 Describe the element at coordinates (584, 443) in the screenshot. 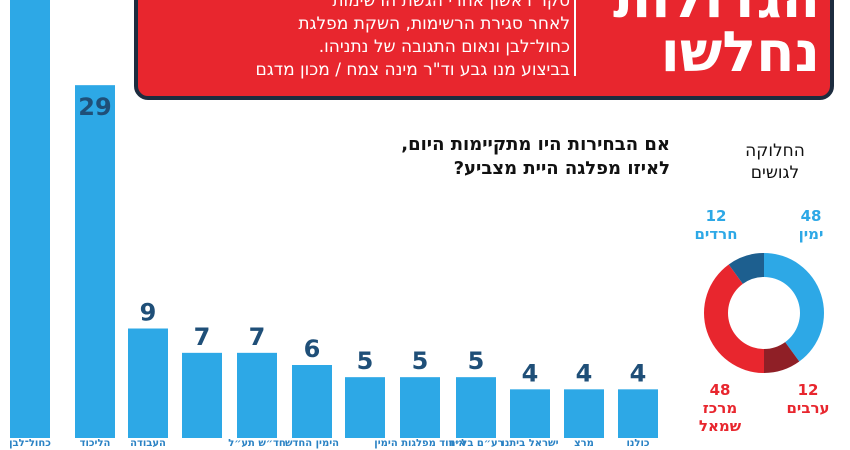

I see `party-label: מרצ` at that location.